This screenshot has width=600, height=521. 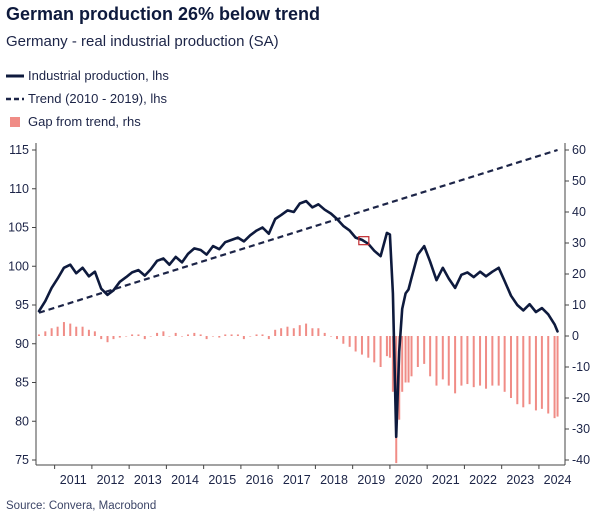 What do you see at coordinates (446, 480) in the screenshot?
I see `x-tick-label: 2021` at bounding box center [446, 480].